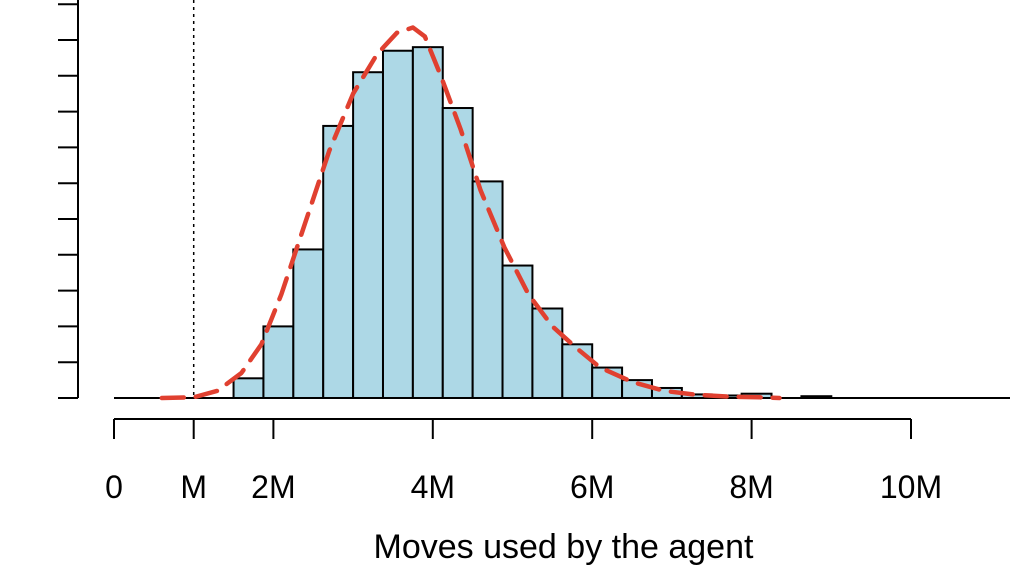  What do you see at coordinates (273, 487) in the screenshot?
I see `x-tick-label: 2M` at bounding box center [273, 487].